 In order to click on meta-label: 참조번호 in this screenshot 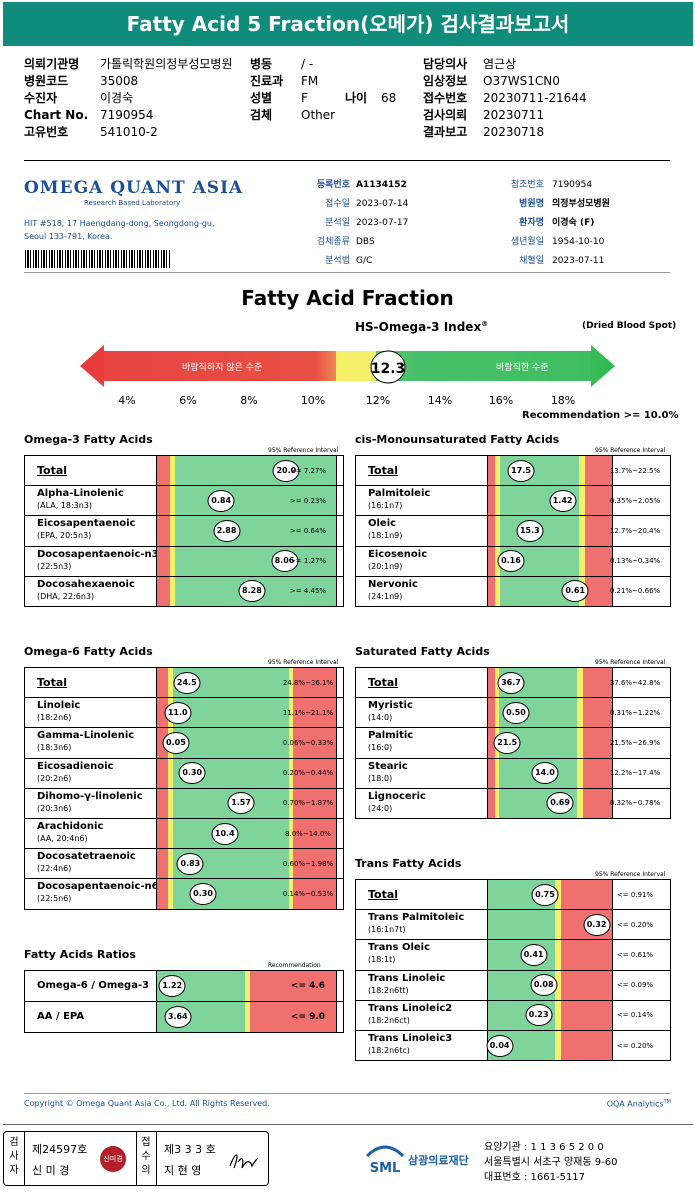, I will do `click(527, 185)`.